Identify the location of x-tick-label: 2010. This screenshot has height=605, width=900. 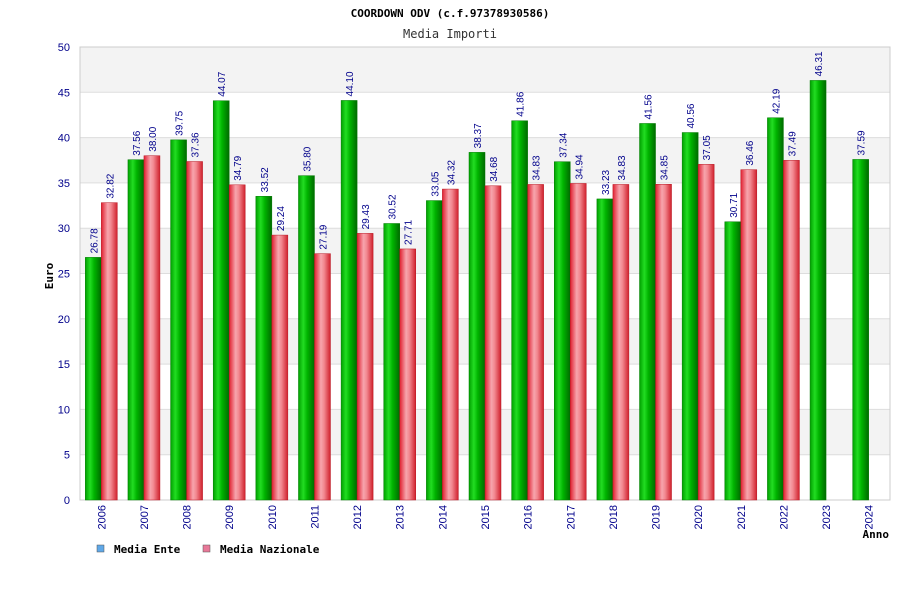
(273, 517).